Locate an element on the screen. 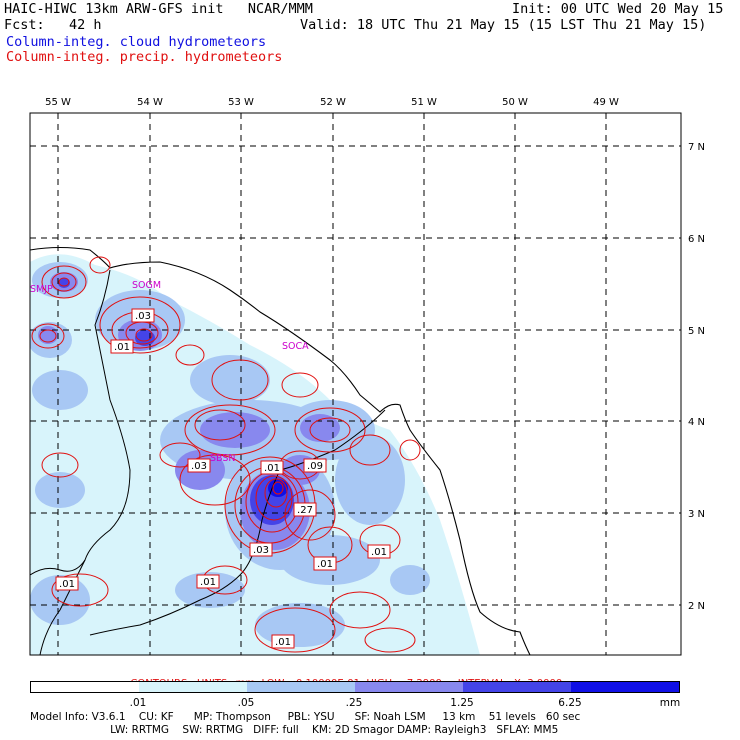  station-labels: SMJP SOGM SOCA SBSN is located at coordinates (169, 372).